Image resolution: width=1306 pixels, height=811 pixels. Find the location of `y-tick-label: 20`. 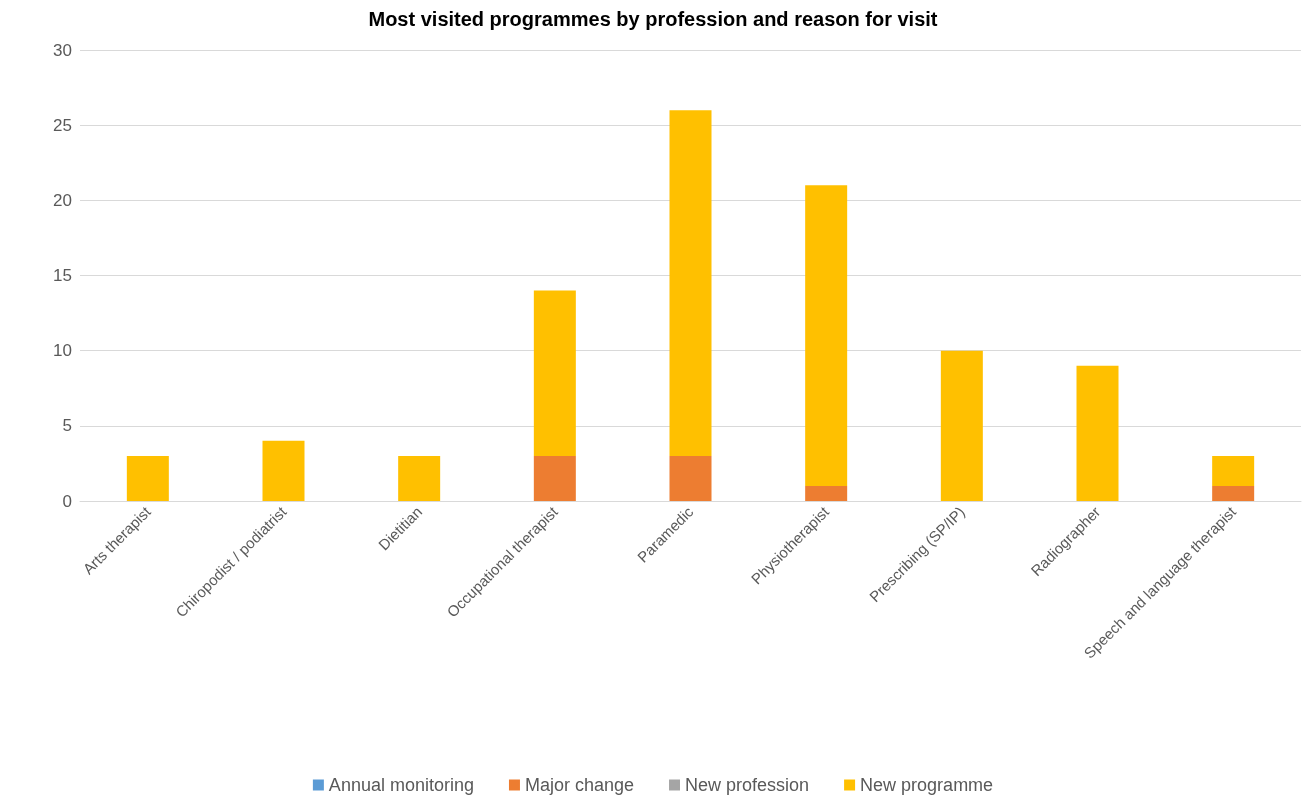

y-tick-label: 20 is located at coordinates (62, 200).